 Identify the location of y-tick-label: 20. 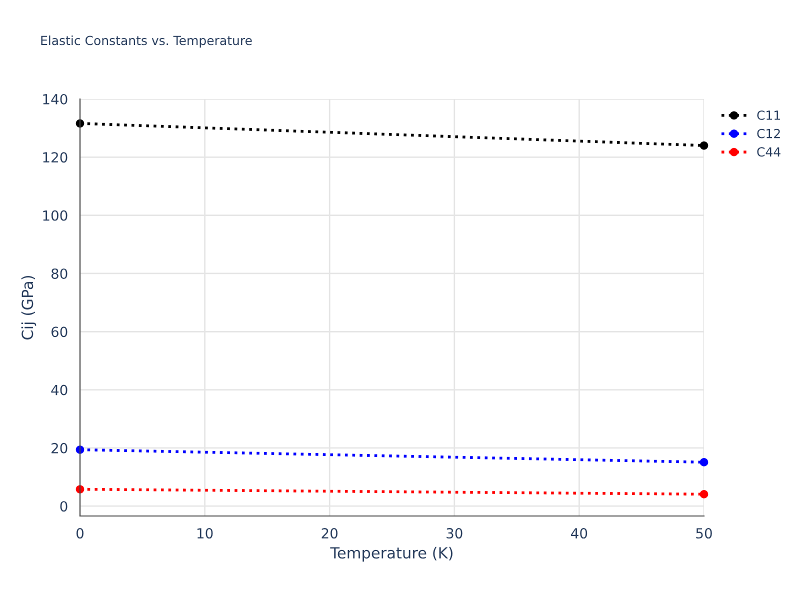
(60, 448).